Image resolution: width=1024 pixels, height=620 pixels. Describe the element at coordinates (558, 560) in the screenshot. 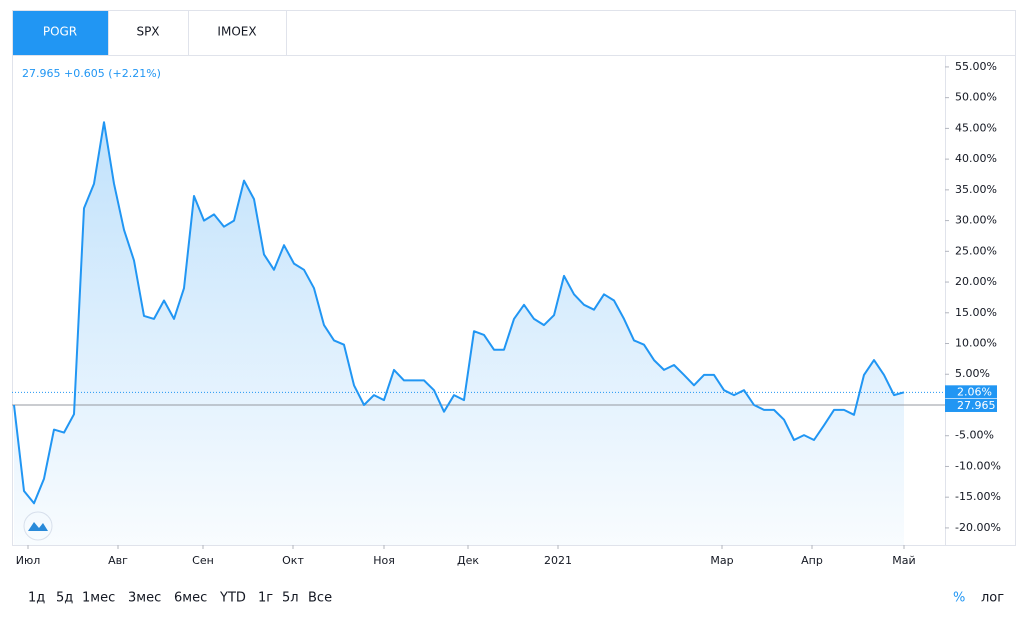

I see `x-tick-label: 2021` at that location.